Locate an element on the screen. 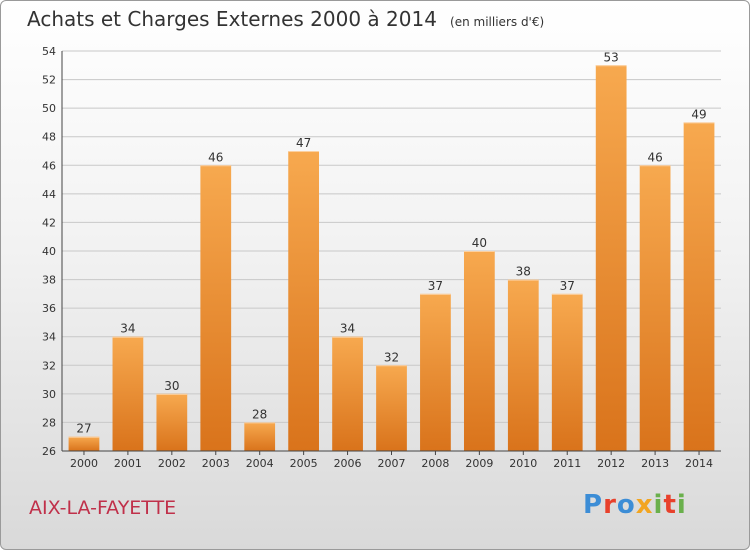 This screenshot has height=550, width=750. bar-2000 is located at coordinates (84, 443).